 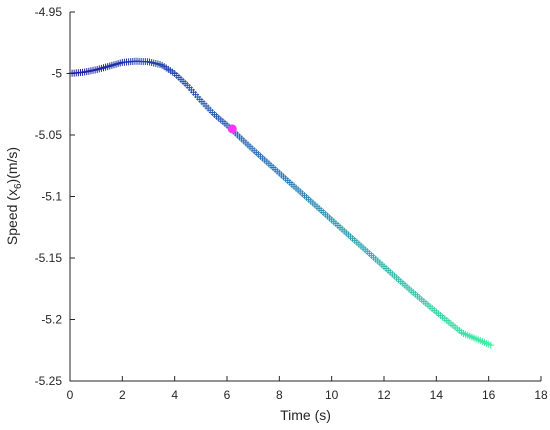 What do you see at coordinates (279, 395) in the screenshot?
I see `x-tick-label: 8` at bounding box center [279, 395].